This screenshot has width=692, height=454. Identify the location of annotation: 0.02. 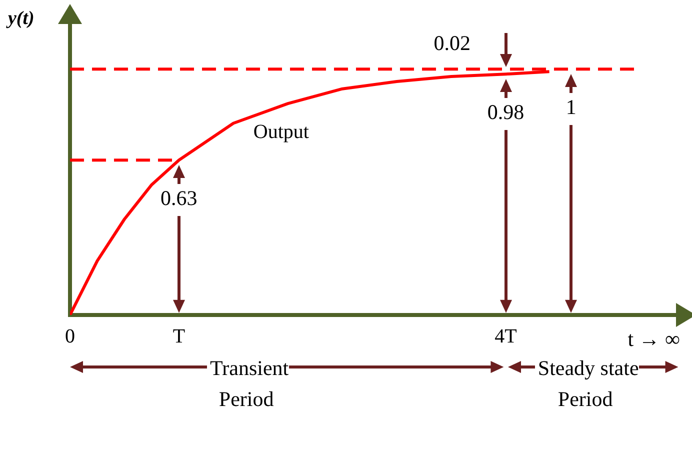
(452, 43).